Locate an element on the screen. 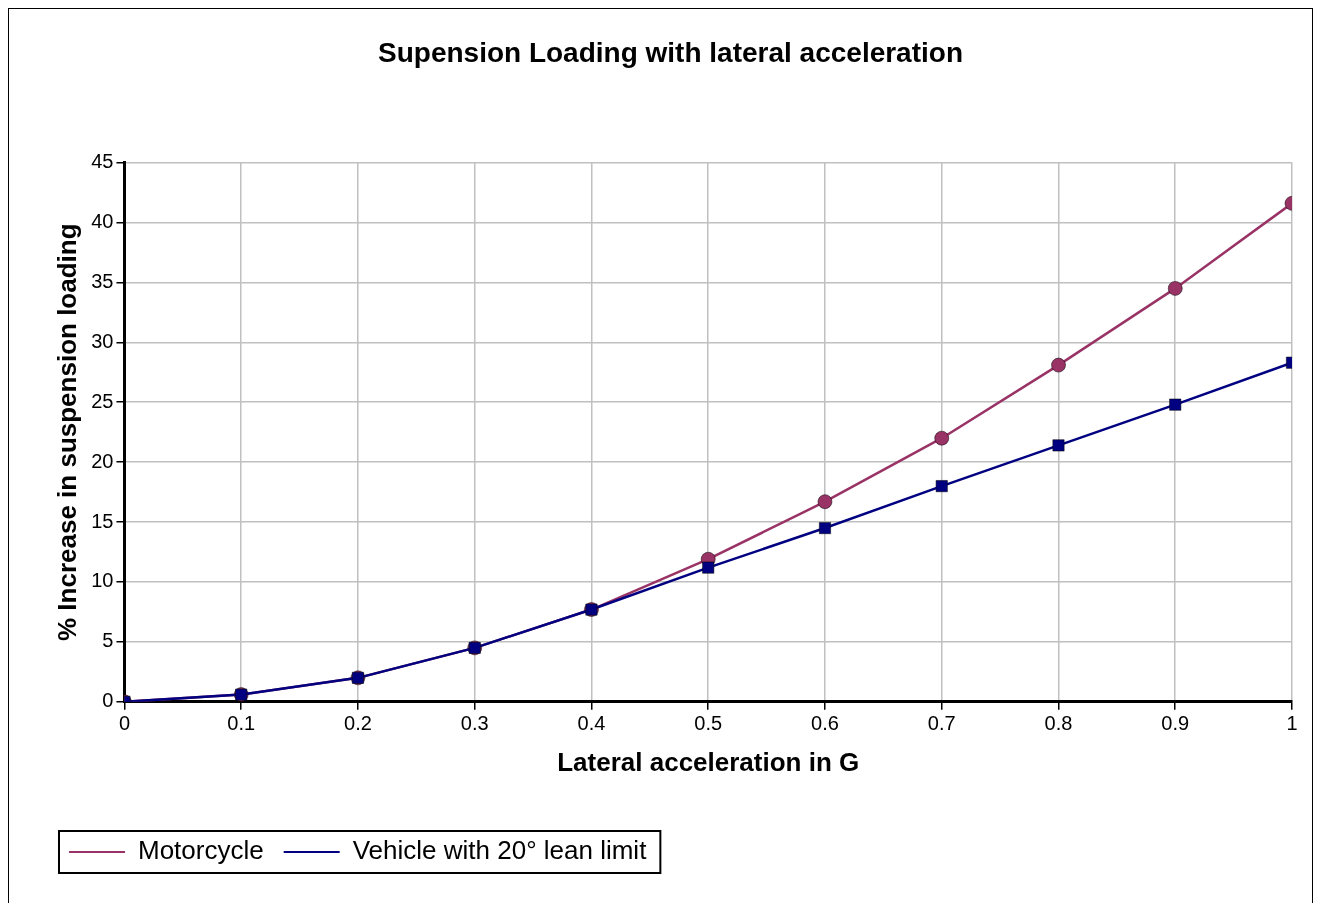 The width and height of the screenshot is (1325, 903). y-tick-label: 0 is located at coordinates (108, 700).